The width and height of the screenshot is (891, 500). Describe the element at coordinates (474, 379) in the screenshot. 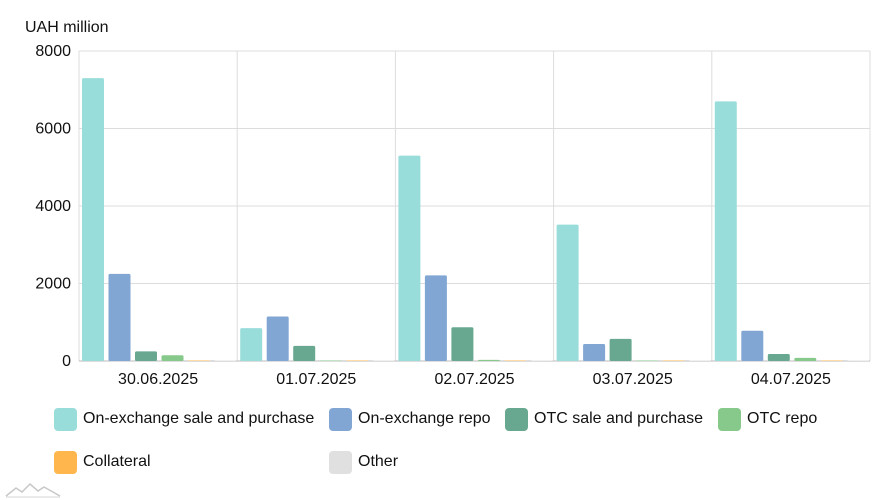

I see `x-tick-label: 02.07.2025` at that location.